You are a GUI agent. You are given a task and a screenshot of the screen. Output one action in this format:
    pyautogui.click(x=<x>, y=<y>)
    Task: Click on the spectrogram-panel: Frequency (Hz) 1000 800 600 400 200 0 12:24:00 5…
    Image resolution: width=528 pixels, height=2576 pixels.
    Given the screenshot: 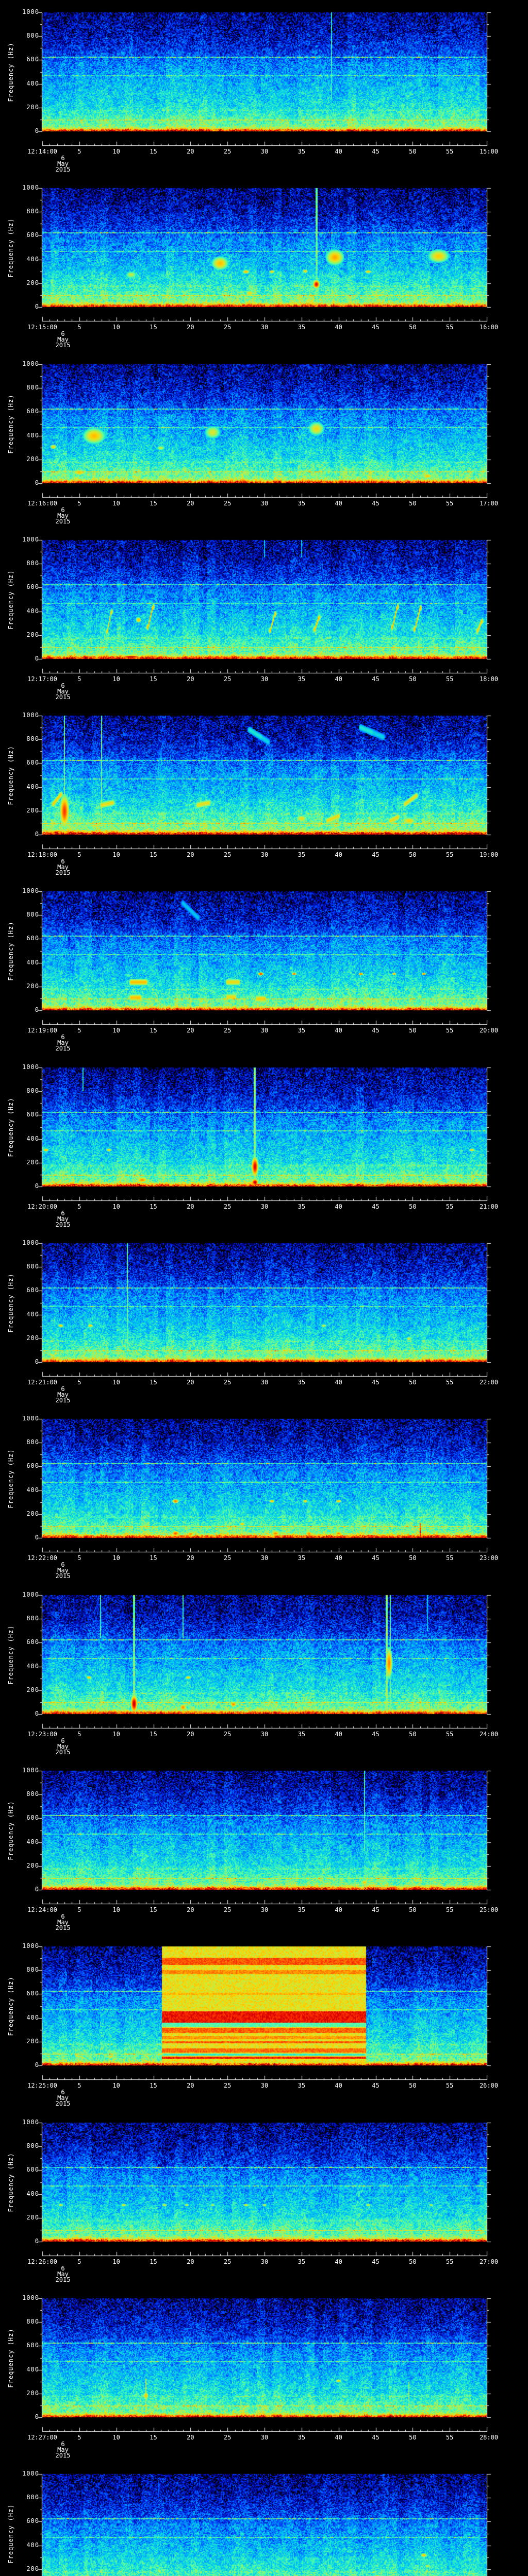 What is the action you would take?
    pyautogui.click(x=264, y=1846)
    